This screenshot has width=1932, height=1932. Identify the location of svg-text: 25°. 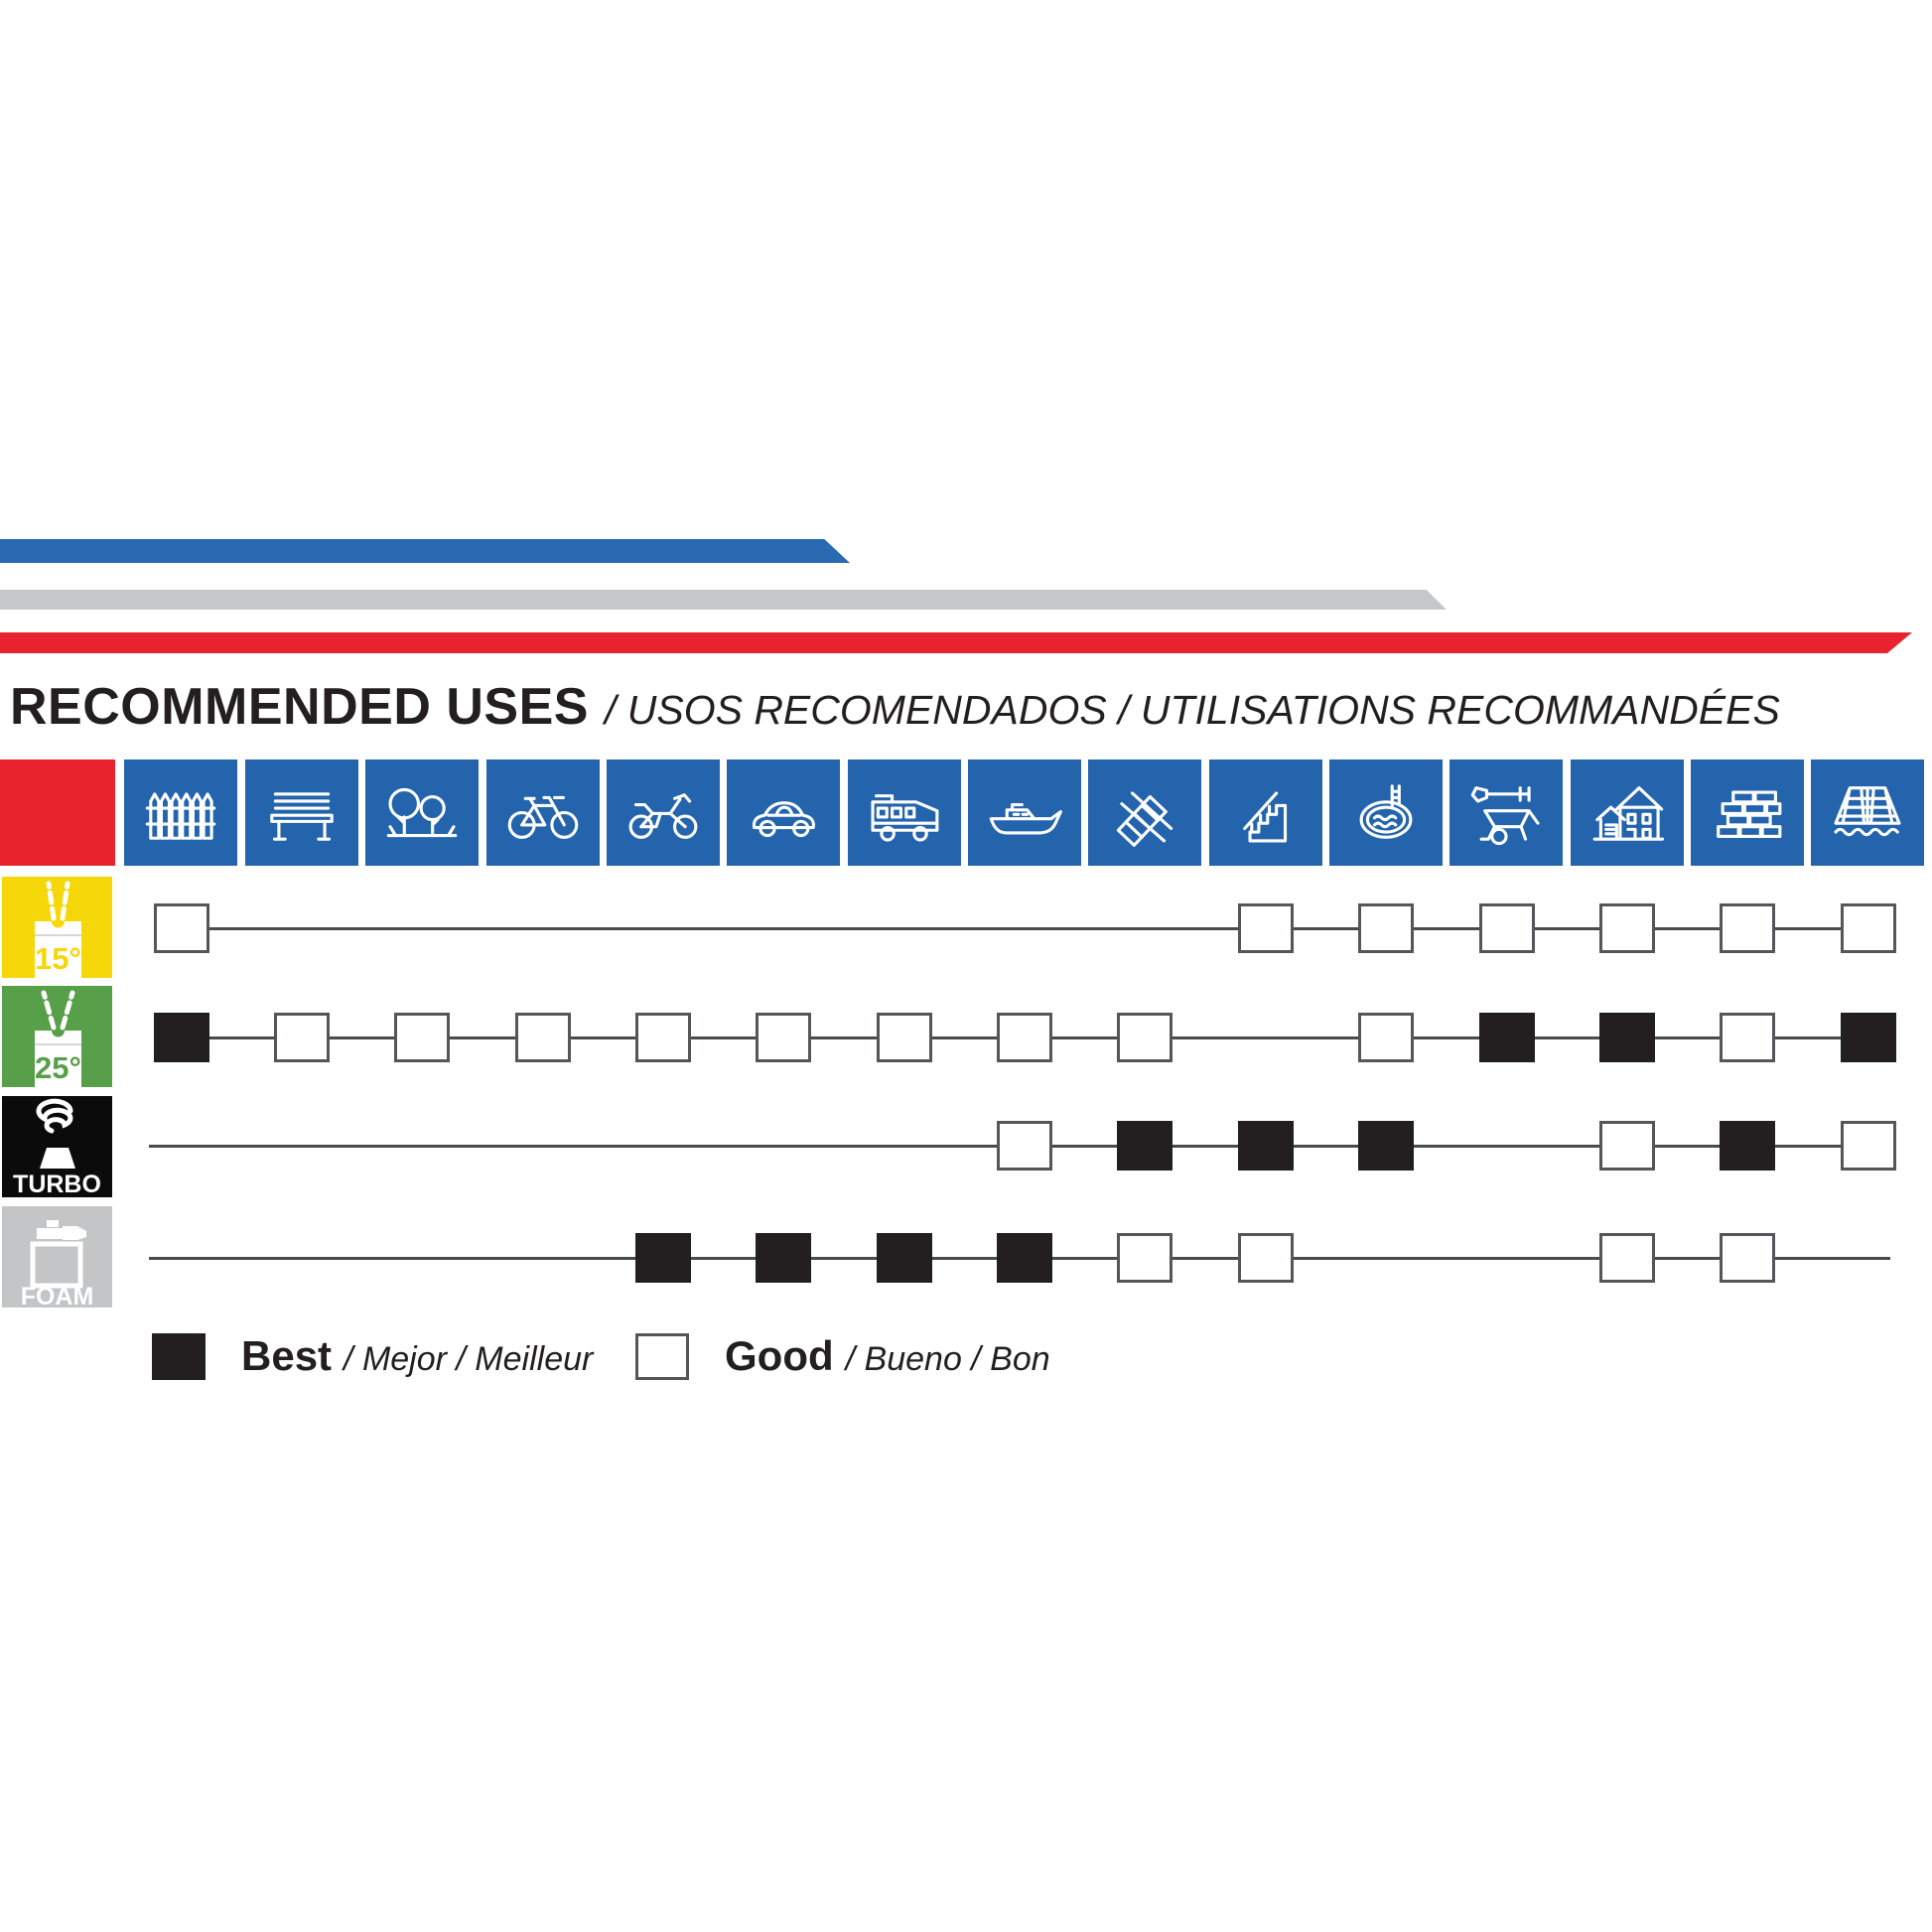
(58, 1067).